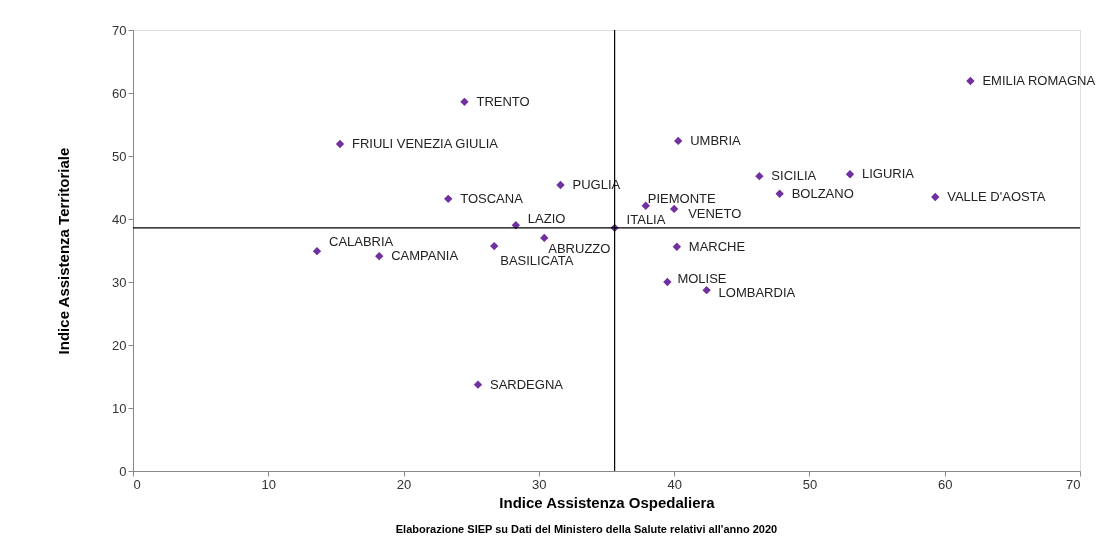 The width and height of the screenshot is (1108, 543). Describe the element at coordinates (119, 93) in the screenshot. I see `y-tick-label: 60` at that location.